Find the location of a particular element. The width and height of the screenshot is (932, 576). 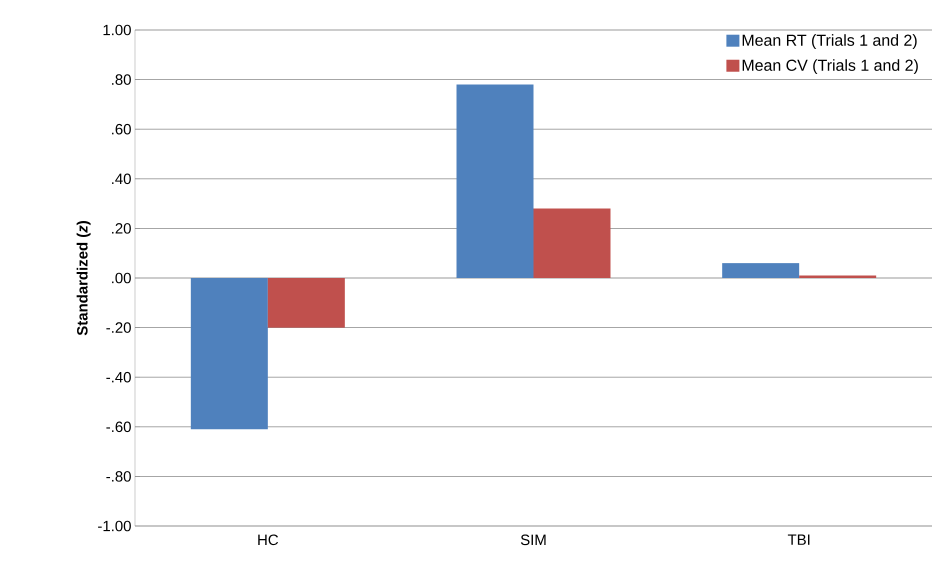

y-tick-label: .40 is located at coordinates (121, 179).